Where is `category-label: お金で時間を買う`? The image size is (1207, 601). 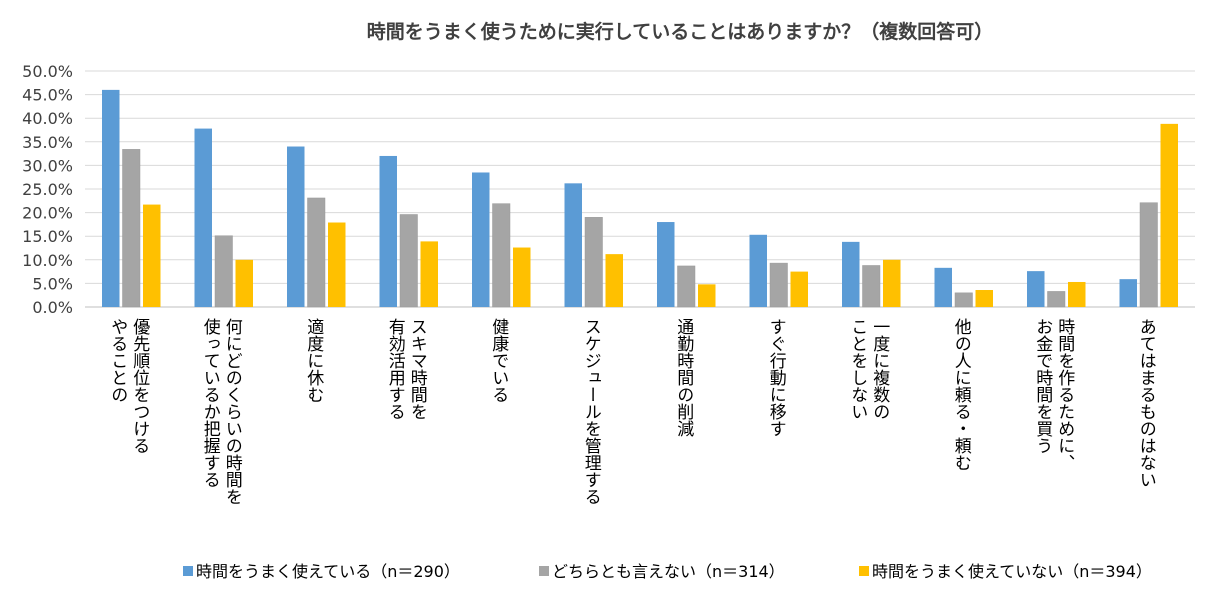
category-label: お金で時間を買う is located at coordinates (1042, 386).